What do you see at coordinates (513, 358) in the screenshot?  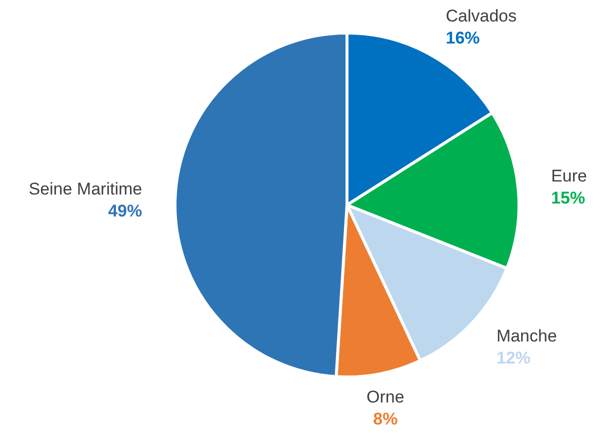 I see `data-label: 12%` at bounding box center [513, 358].